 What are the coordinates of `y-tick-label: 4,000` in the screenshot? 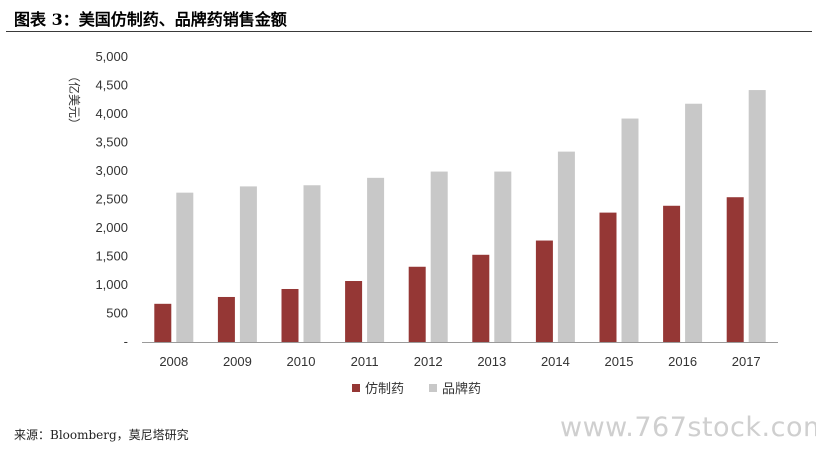 It's located at (111, 113).